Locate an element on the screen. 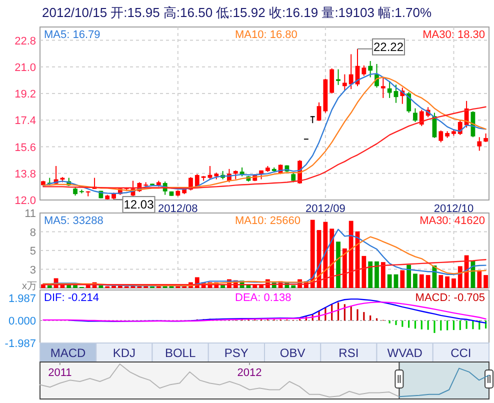 The image size is (494, 403). text: OBV is located at coordinates (293, 353).